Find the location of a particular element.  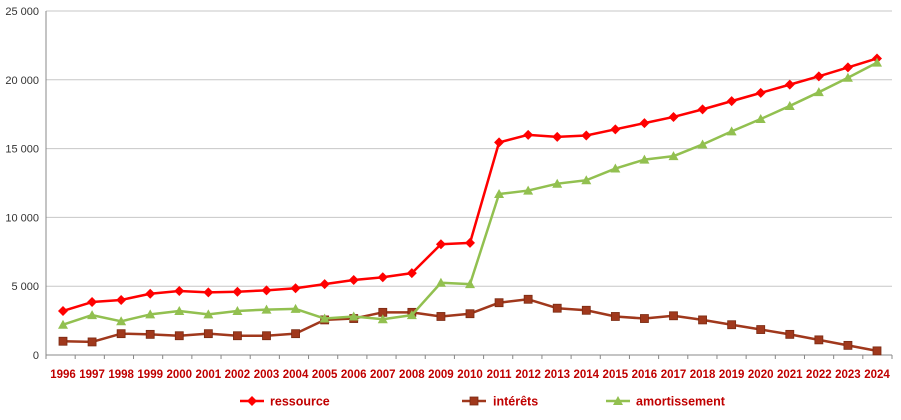

x-tick-label: 2007 is located at coordinates (383, 375).